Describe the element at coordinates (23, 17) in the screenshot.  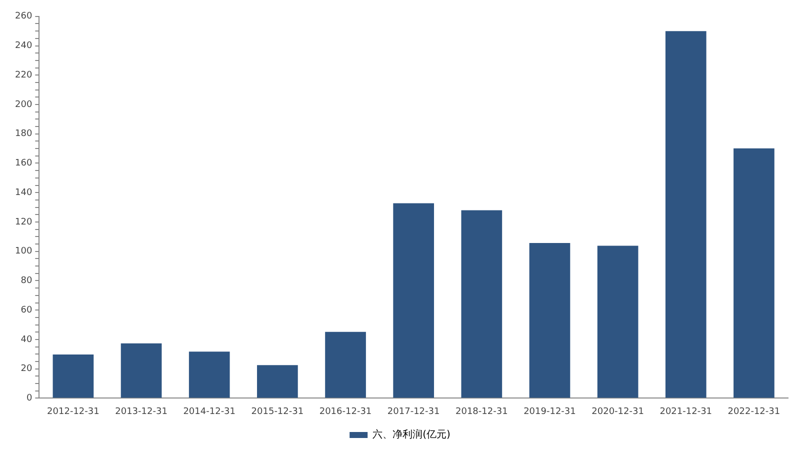
I see `y-tick-label: 260` at that location.